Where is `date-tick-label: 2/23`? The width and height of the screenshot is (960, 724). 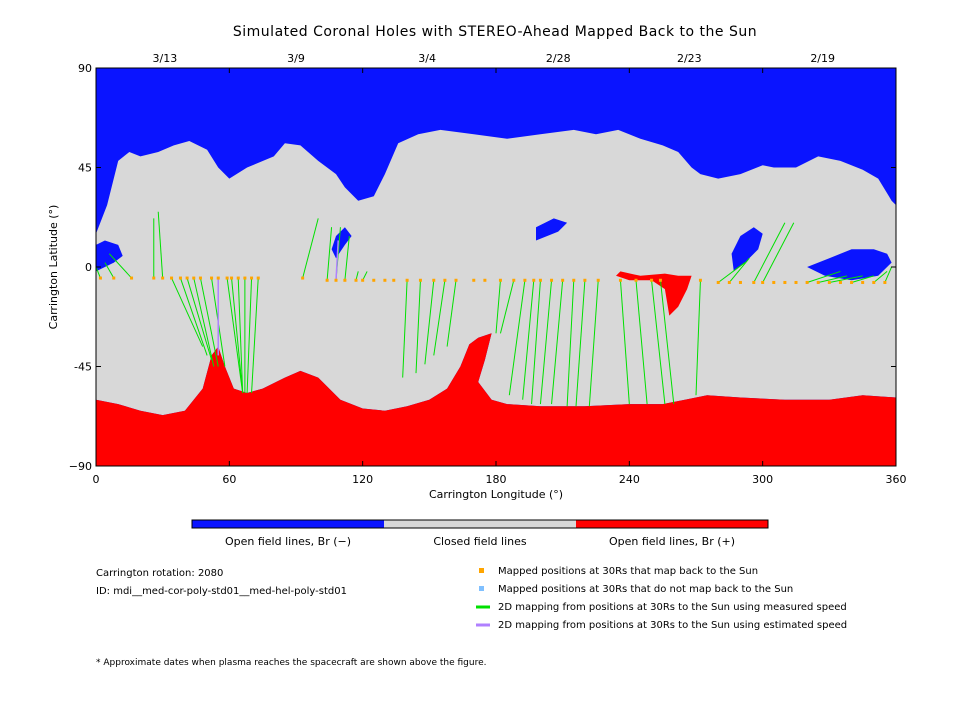 date-tick-label: 2/23 is located at coordinates (689, 58).